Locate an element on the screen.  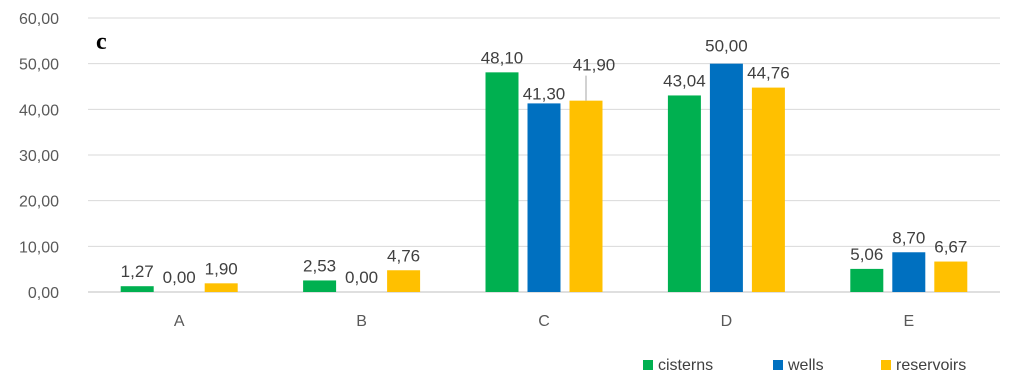
data-label: 44,76 is located at coordinates (768, 73).